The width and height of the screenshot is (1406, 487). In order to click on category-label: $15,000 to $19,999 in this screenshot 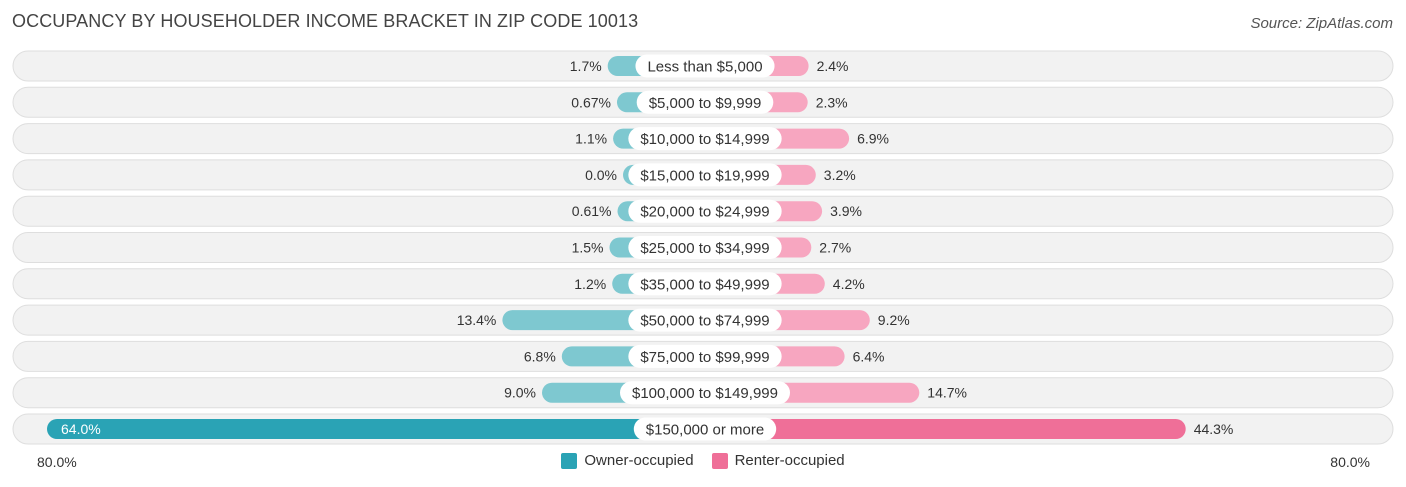, I will do `click(704, 175)`.